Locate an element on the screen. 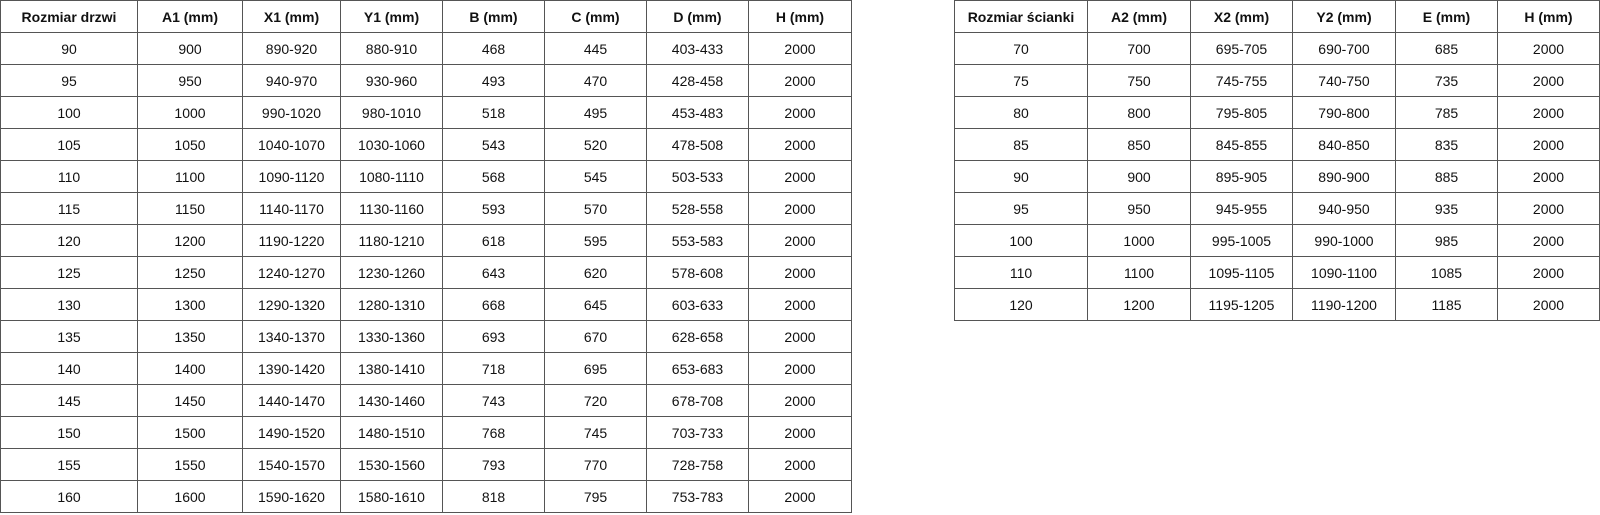  table-row: 120 1200 1195-1205 1190-1200 1185 2000 is located at coordinates (1277, 304).